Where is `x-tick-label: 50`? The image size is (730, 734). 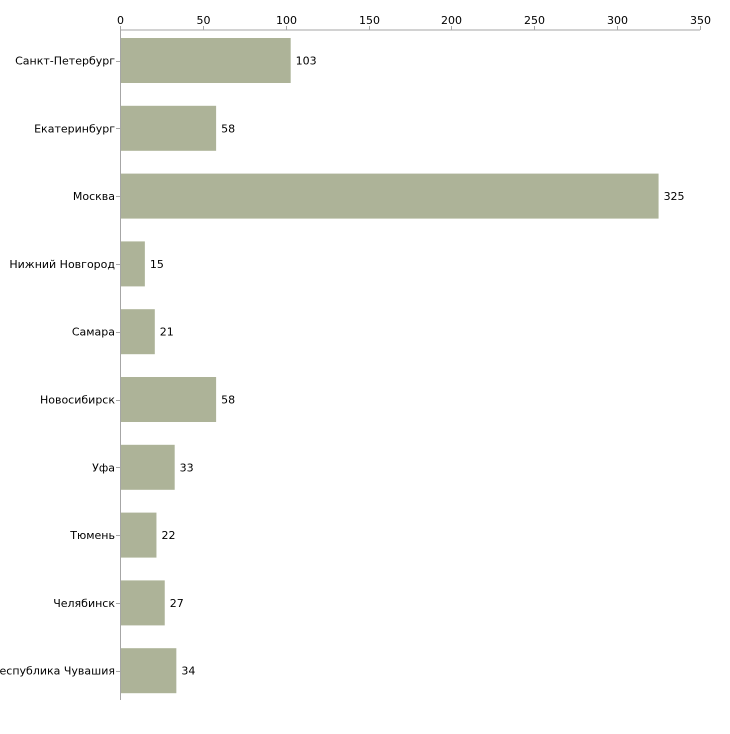 x-tick-label: 50 is located at coordinates (204, 20).